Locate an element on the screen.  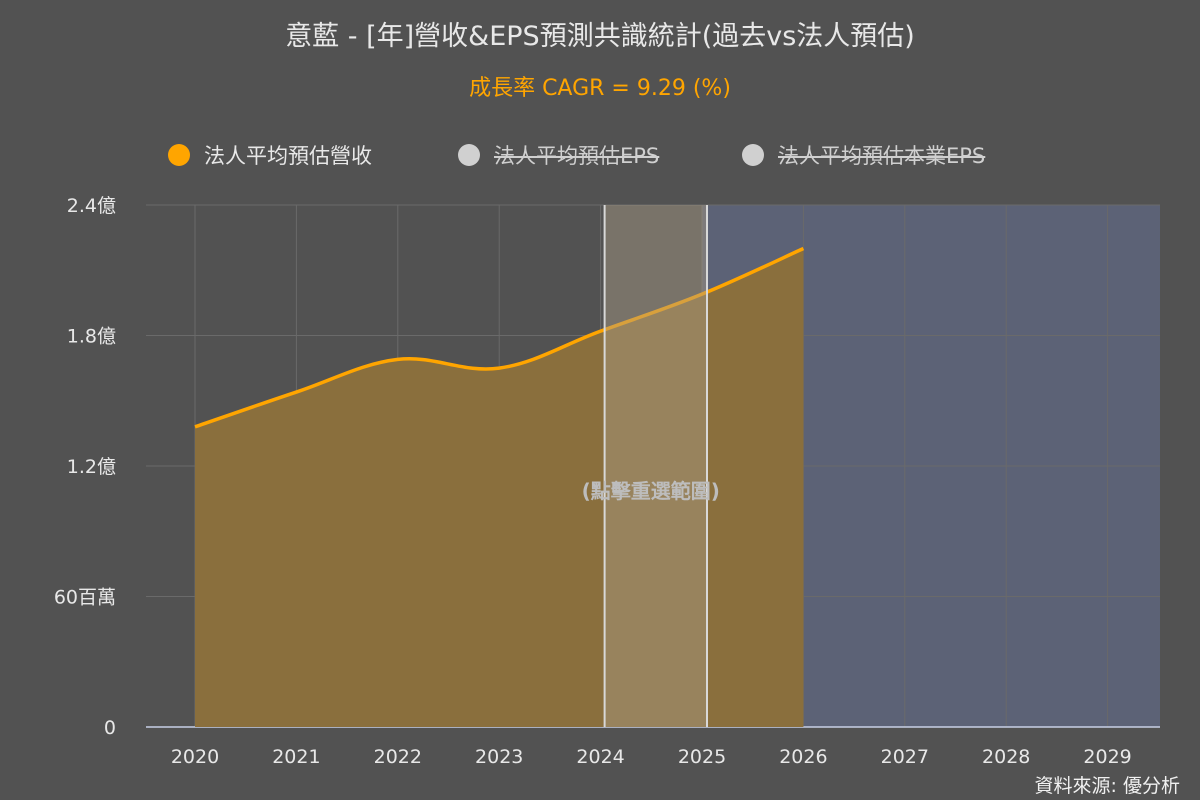
x-tick-label: 2024 is located at coordinates (600, 757).